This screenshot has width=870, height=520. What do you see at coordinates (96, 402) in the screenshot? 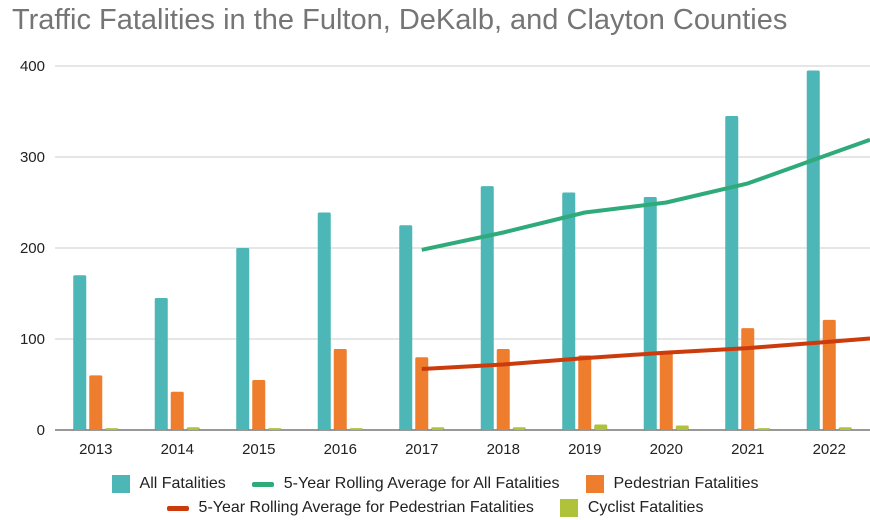
I see `bar-pedestrian-fatalities-2013` at bounding box center [96, 402].